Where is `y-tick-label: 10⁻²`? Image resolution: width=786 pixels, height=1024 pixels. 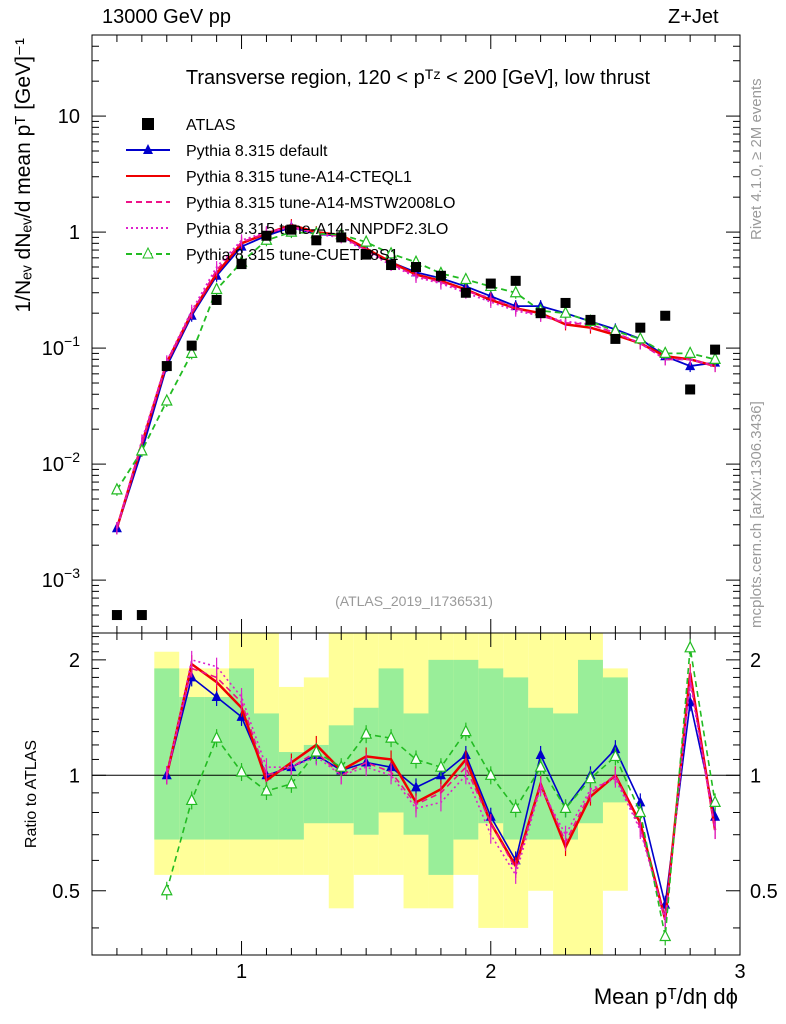 y-tick-label: 10⁻² is located at coordinates (61, 462).